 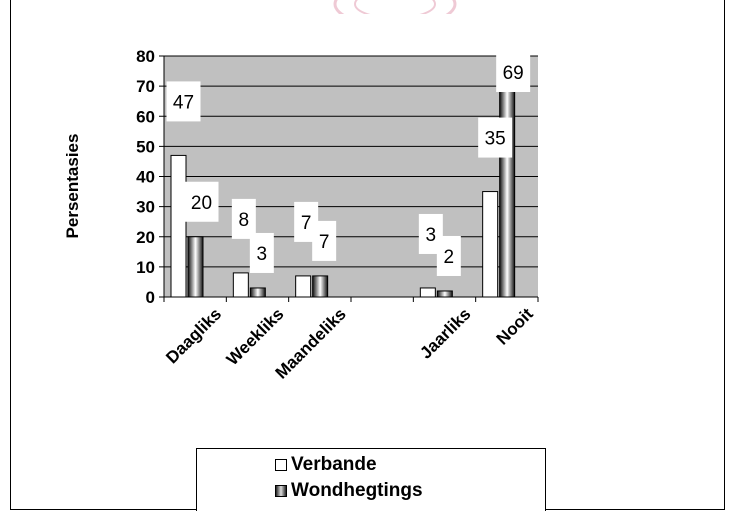 I want to click on white-square-swatch-icon, so click(x=281, y=465).